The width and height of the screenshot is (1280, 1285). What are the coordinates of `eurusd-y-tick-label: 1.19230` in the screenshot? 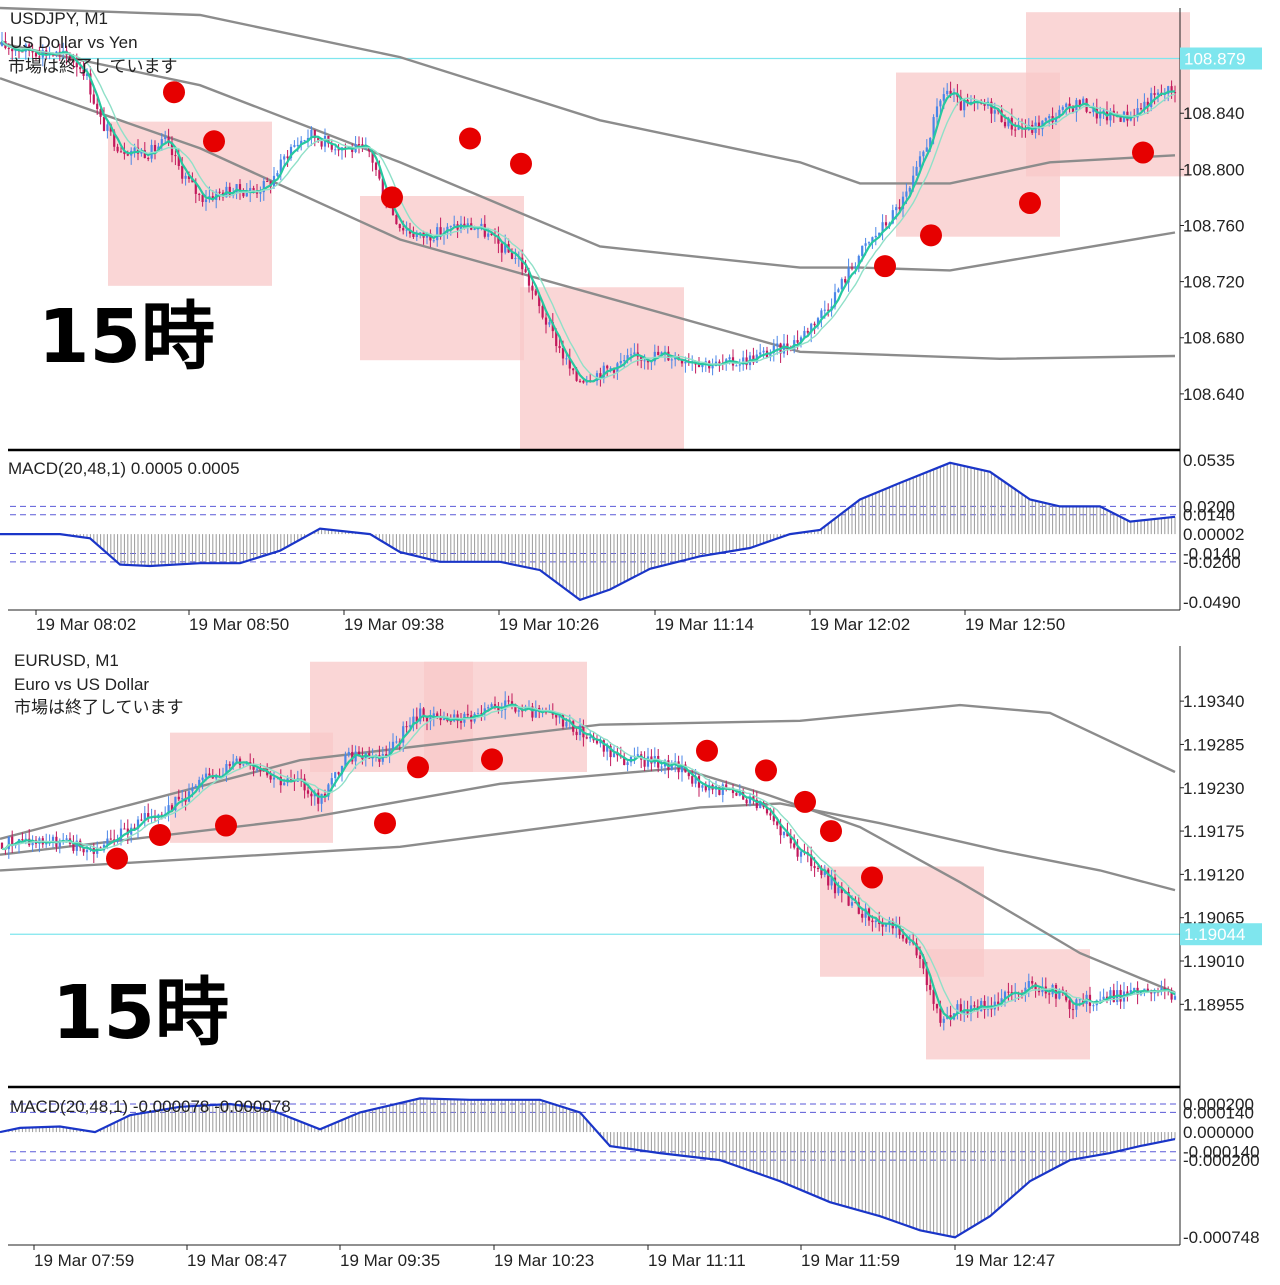 It's located at (1213, 788).